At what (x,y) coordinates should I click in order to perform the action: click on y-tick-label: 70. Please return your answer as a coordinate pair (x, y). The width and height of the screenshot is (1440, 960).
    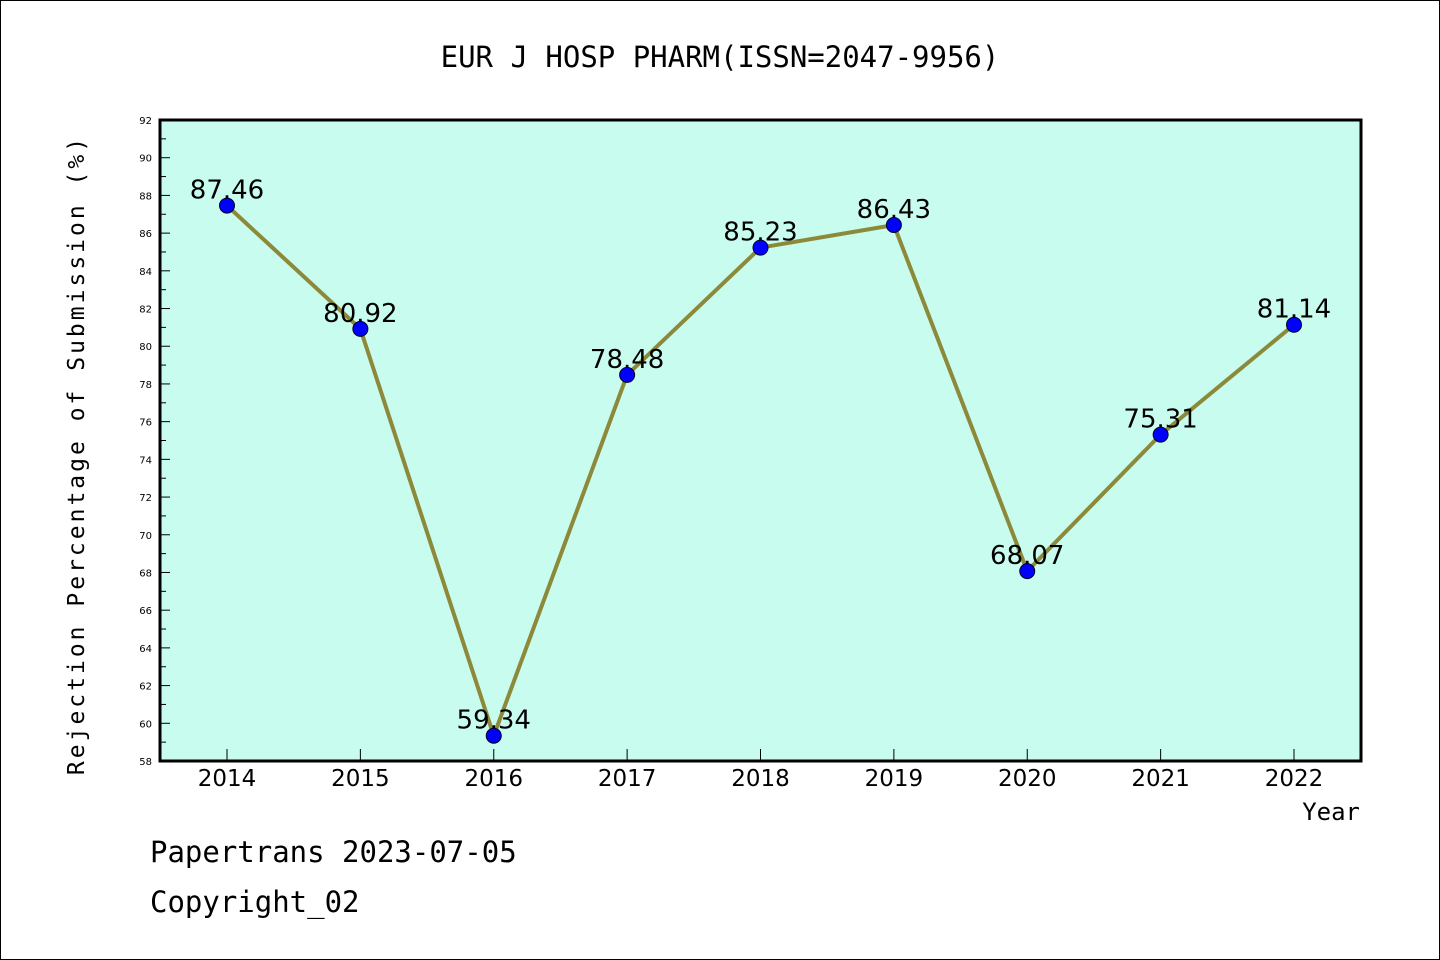
    Looking at the image, I should click on (145, 536).